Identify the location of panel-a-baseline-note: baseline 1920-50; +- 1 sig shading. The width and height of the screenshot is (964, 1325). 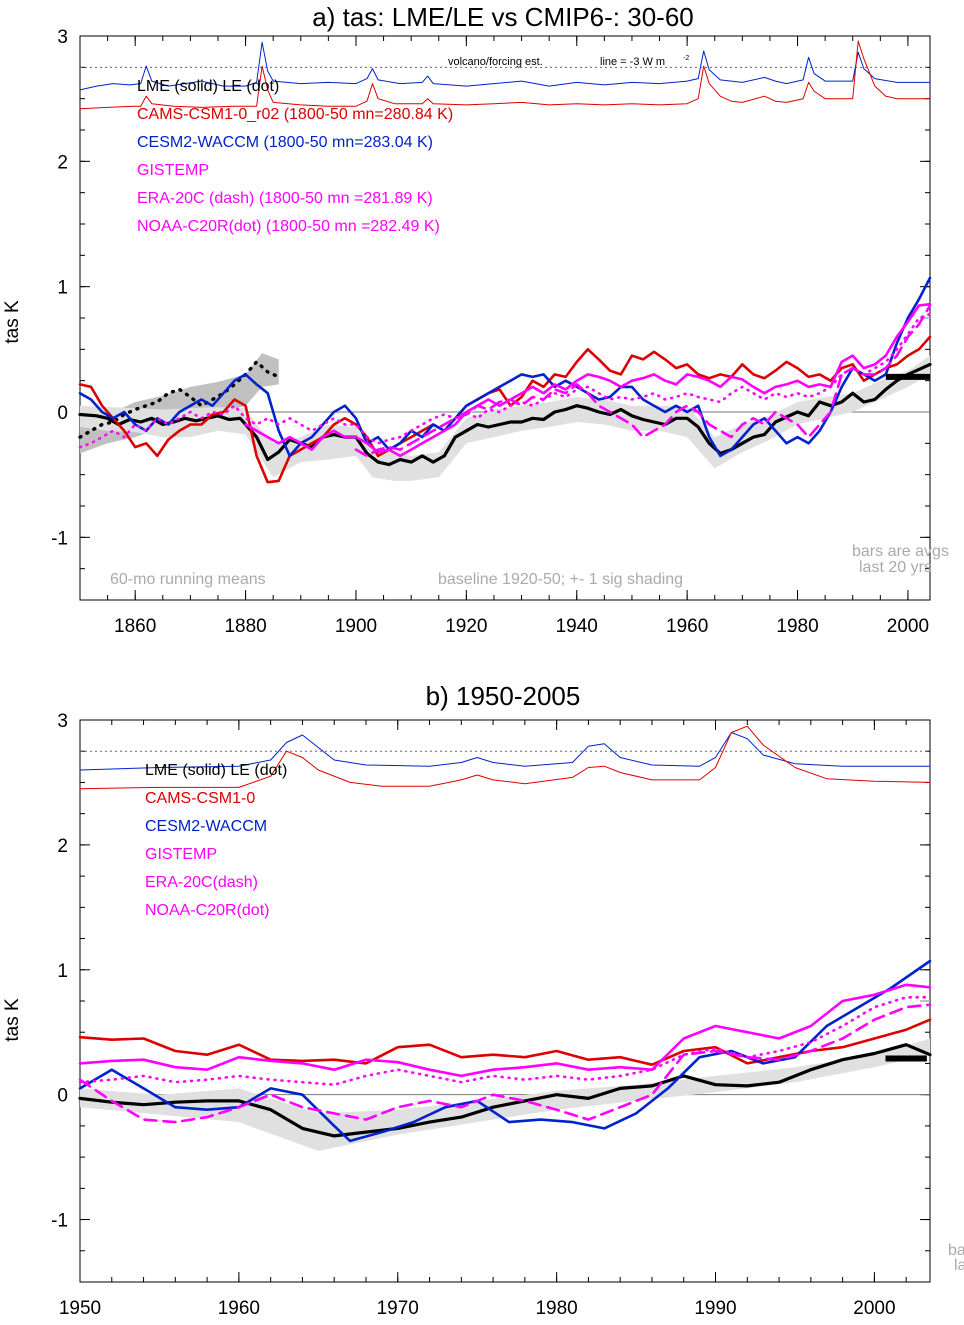
(560, 579).